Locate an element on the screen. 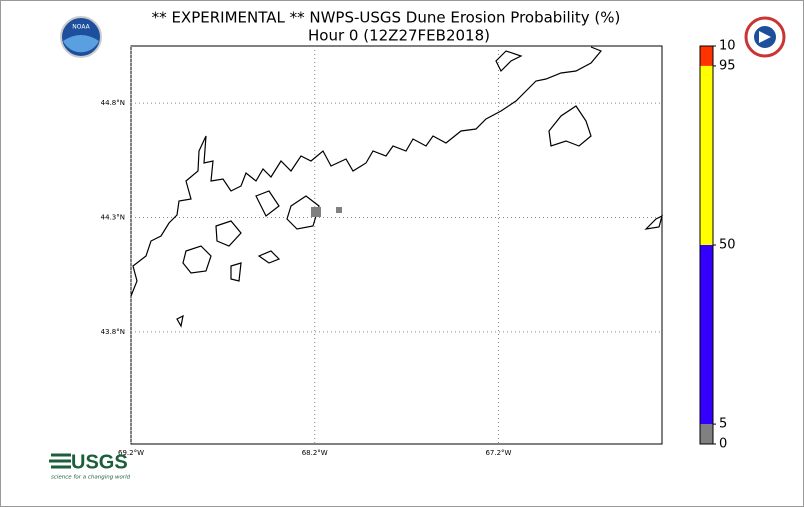  lat-label: 44.8°N is located at coordinates (113, 103).